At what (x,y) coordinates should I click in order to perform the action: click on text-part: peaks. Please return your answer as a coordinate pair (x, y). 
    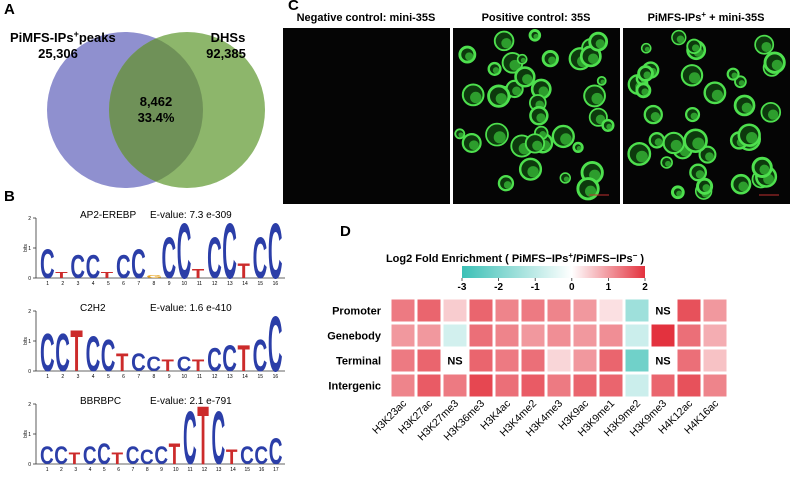
    Looking at the image, I should click on (97, 37).